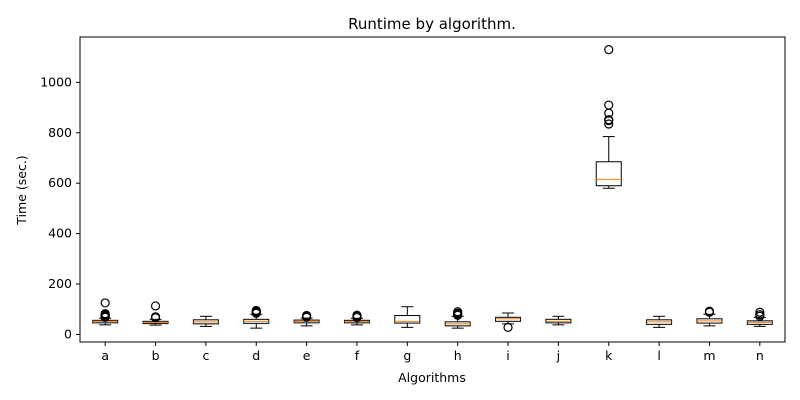 This screenshot has height=400, width=800. What do you see at coordinates (205, 321) in the screenshot?
I see `box-group-c` at bounding box center [205, 321].